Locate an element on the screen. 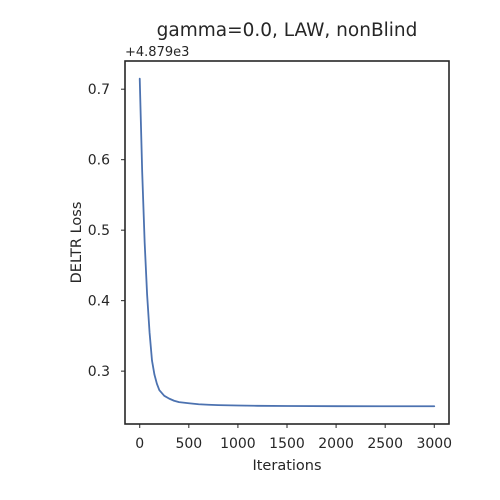 The height and width of the screenshot is (500, 500). x-axis-label: Iterations is located at coordinates (286, 466).